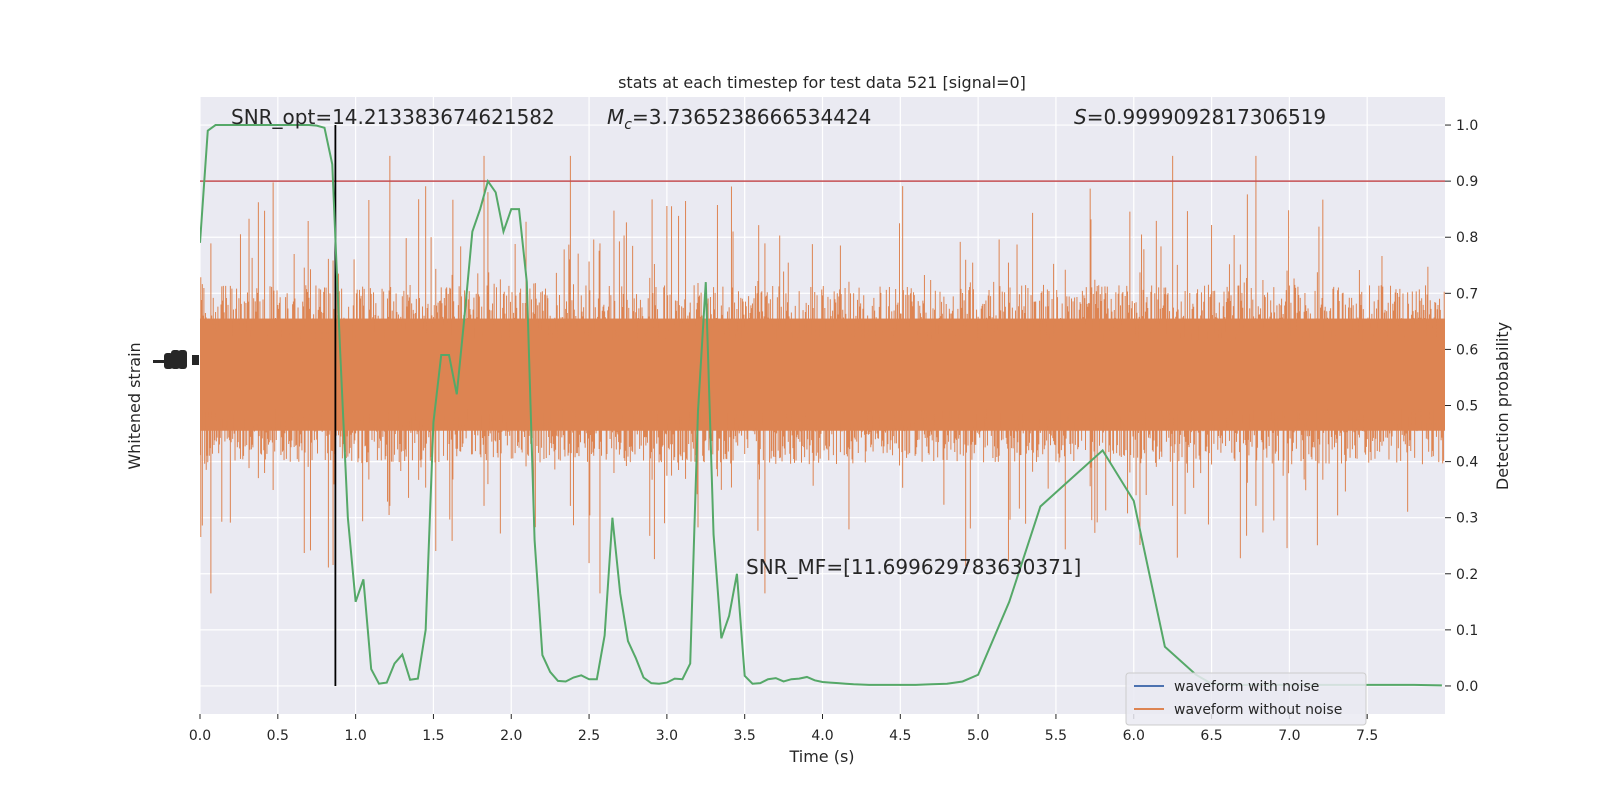 This screenshot has width=1600, height=800. Describe the element at coordinates (1258, 710) in the screenshot. I see `legend-label-without-noise: waveform without noise` at that location.